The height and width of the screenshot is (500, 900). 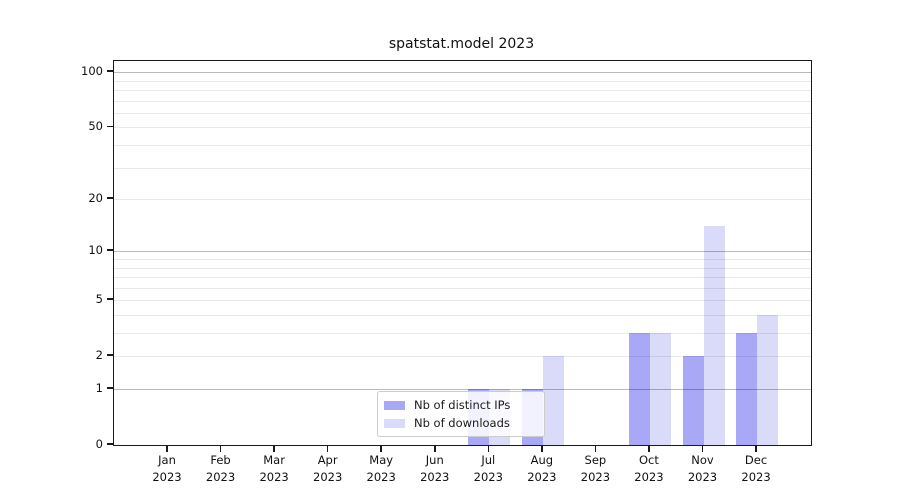 What do you see at coordinates (99, 299) in the screenshot?
I see `y-tick-label: 5` at bounding box center [99, 299].